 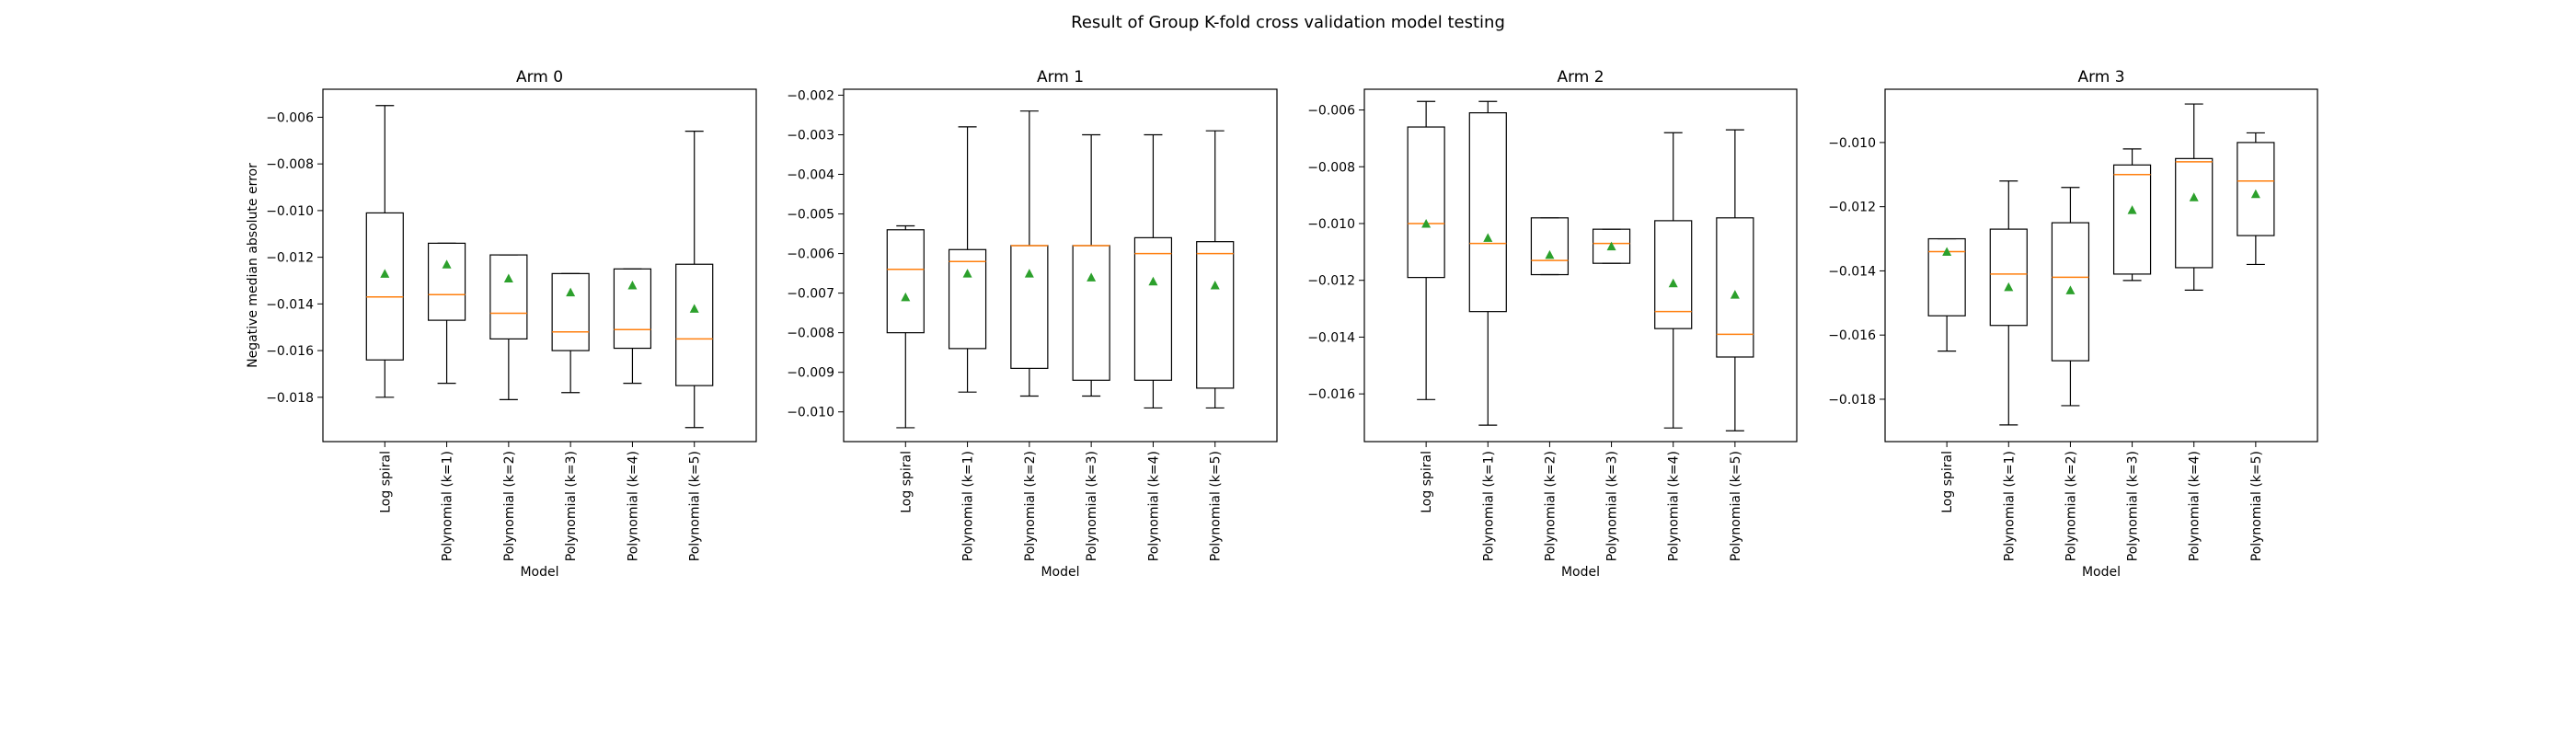 What do you see at coordinates (539, 77) in the screenshot?
I see `panel-title: Arm 0` at bounding box center [539, 77].